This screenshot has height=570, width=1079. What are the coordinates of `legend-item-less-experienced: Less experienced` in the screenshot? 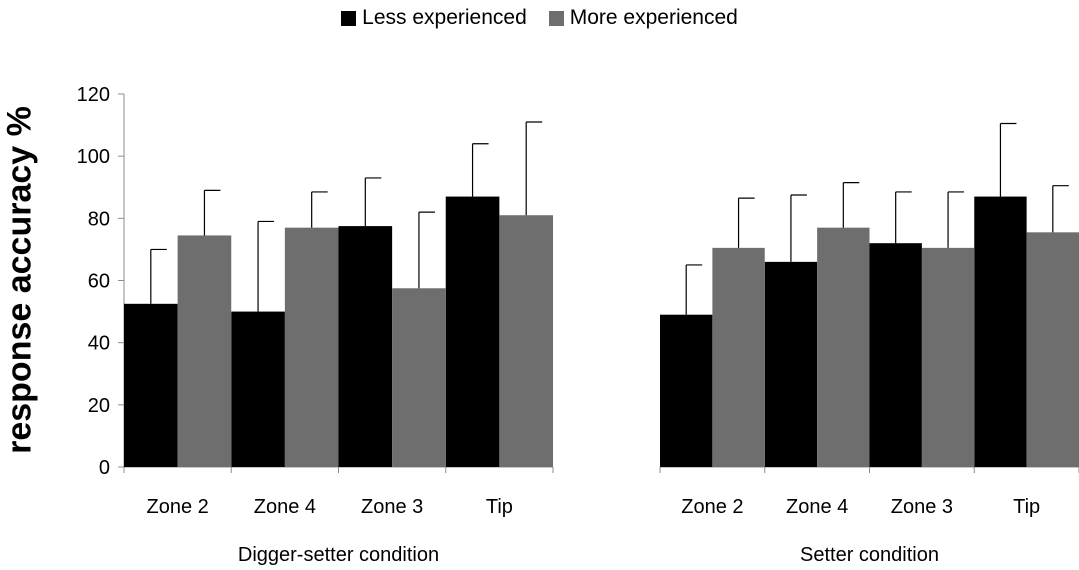 It's located at (434, 18).